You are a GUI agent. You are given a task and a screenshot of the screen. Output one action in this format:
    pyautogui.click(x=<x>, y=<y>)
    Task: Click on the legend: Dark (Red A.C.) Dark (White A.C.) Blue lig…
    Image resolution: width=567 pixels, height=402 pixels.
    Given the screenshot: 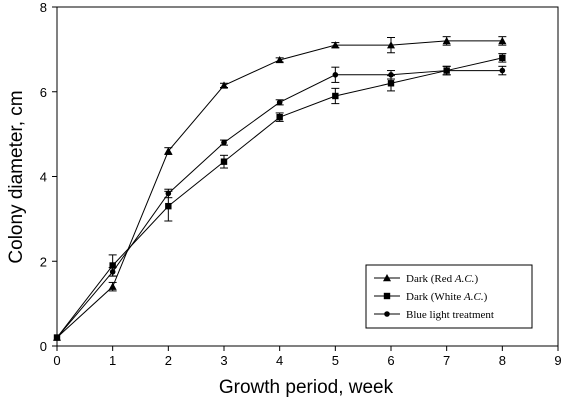 What is the action you would take?
    pyautogui.click(x=449, y=296)
    